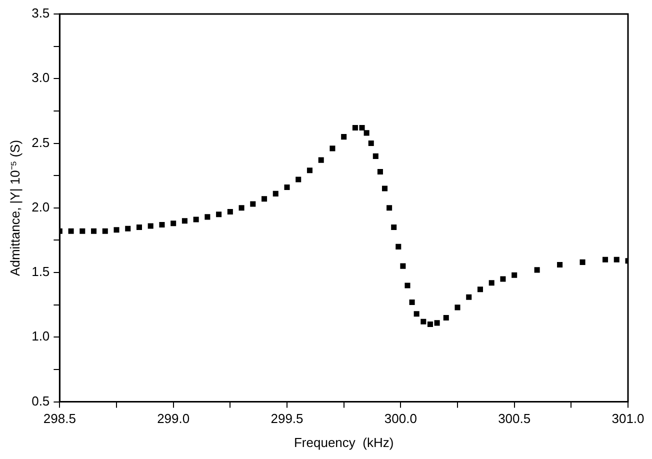 The image size is (652, 459). I want to click on x-tick-label: 301.0, so click(628, 418).